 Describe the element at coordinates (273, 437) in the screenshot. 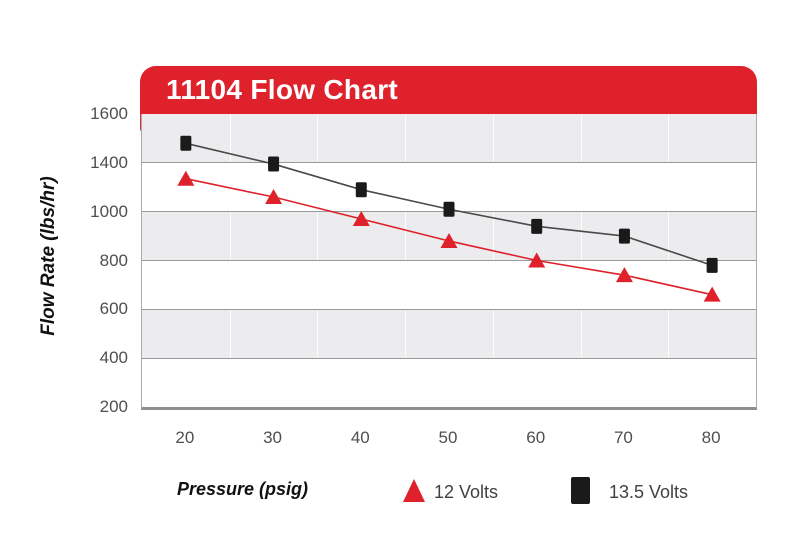

I see `x-tick-label: 30` at that location.